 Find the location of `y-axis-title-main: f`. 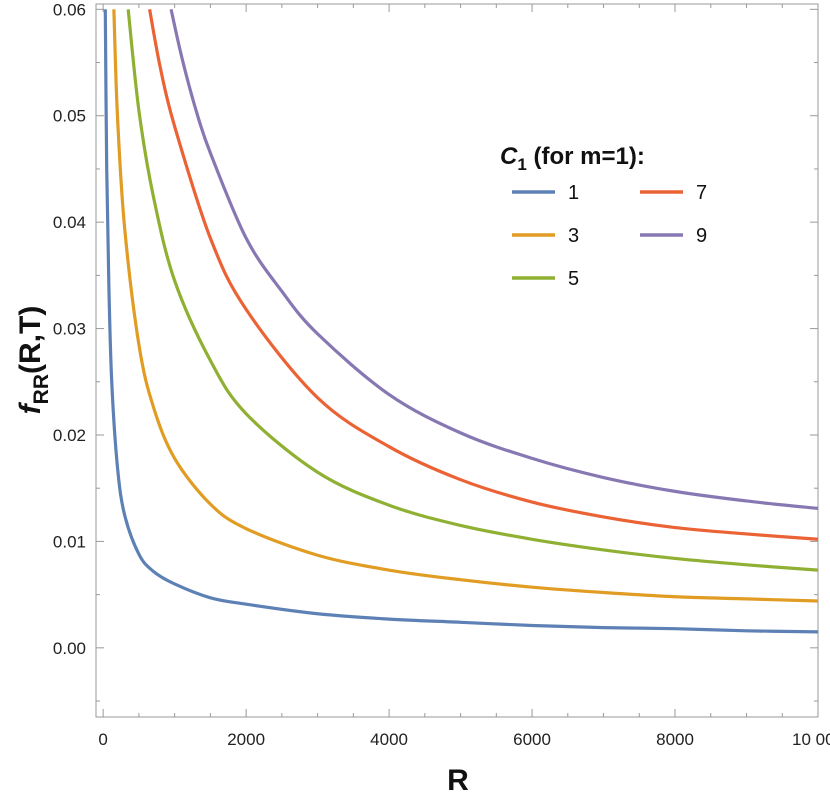

y-axis-title-main: f is located at coordinates (30, 407).